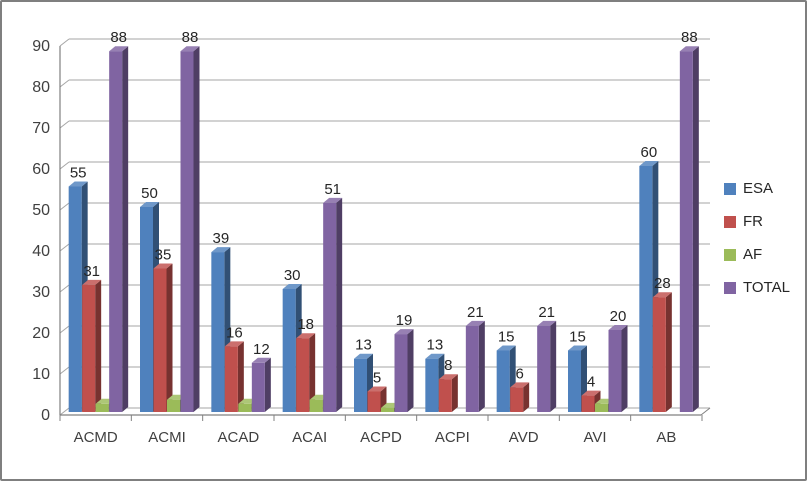  What do you see at coordinates (753, 254) in the screenshot?
I see `legend-label-af: AF` at bounding box center [753, 254].